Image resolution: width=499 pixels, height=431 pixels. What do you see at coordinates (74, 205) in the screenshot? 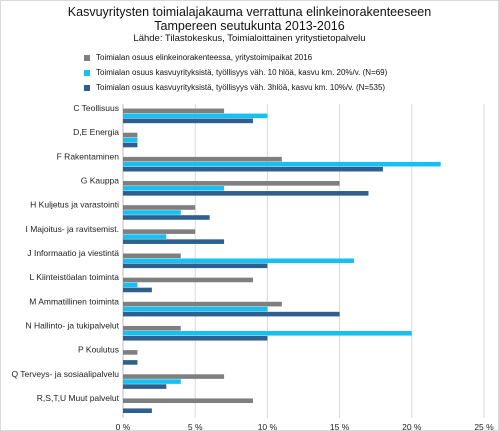
I see `category-label-4: H Kuljetus ja varastointi` at bounding box center [74, 205].